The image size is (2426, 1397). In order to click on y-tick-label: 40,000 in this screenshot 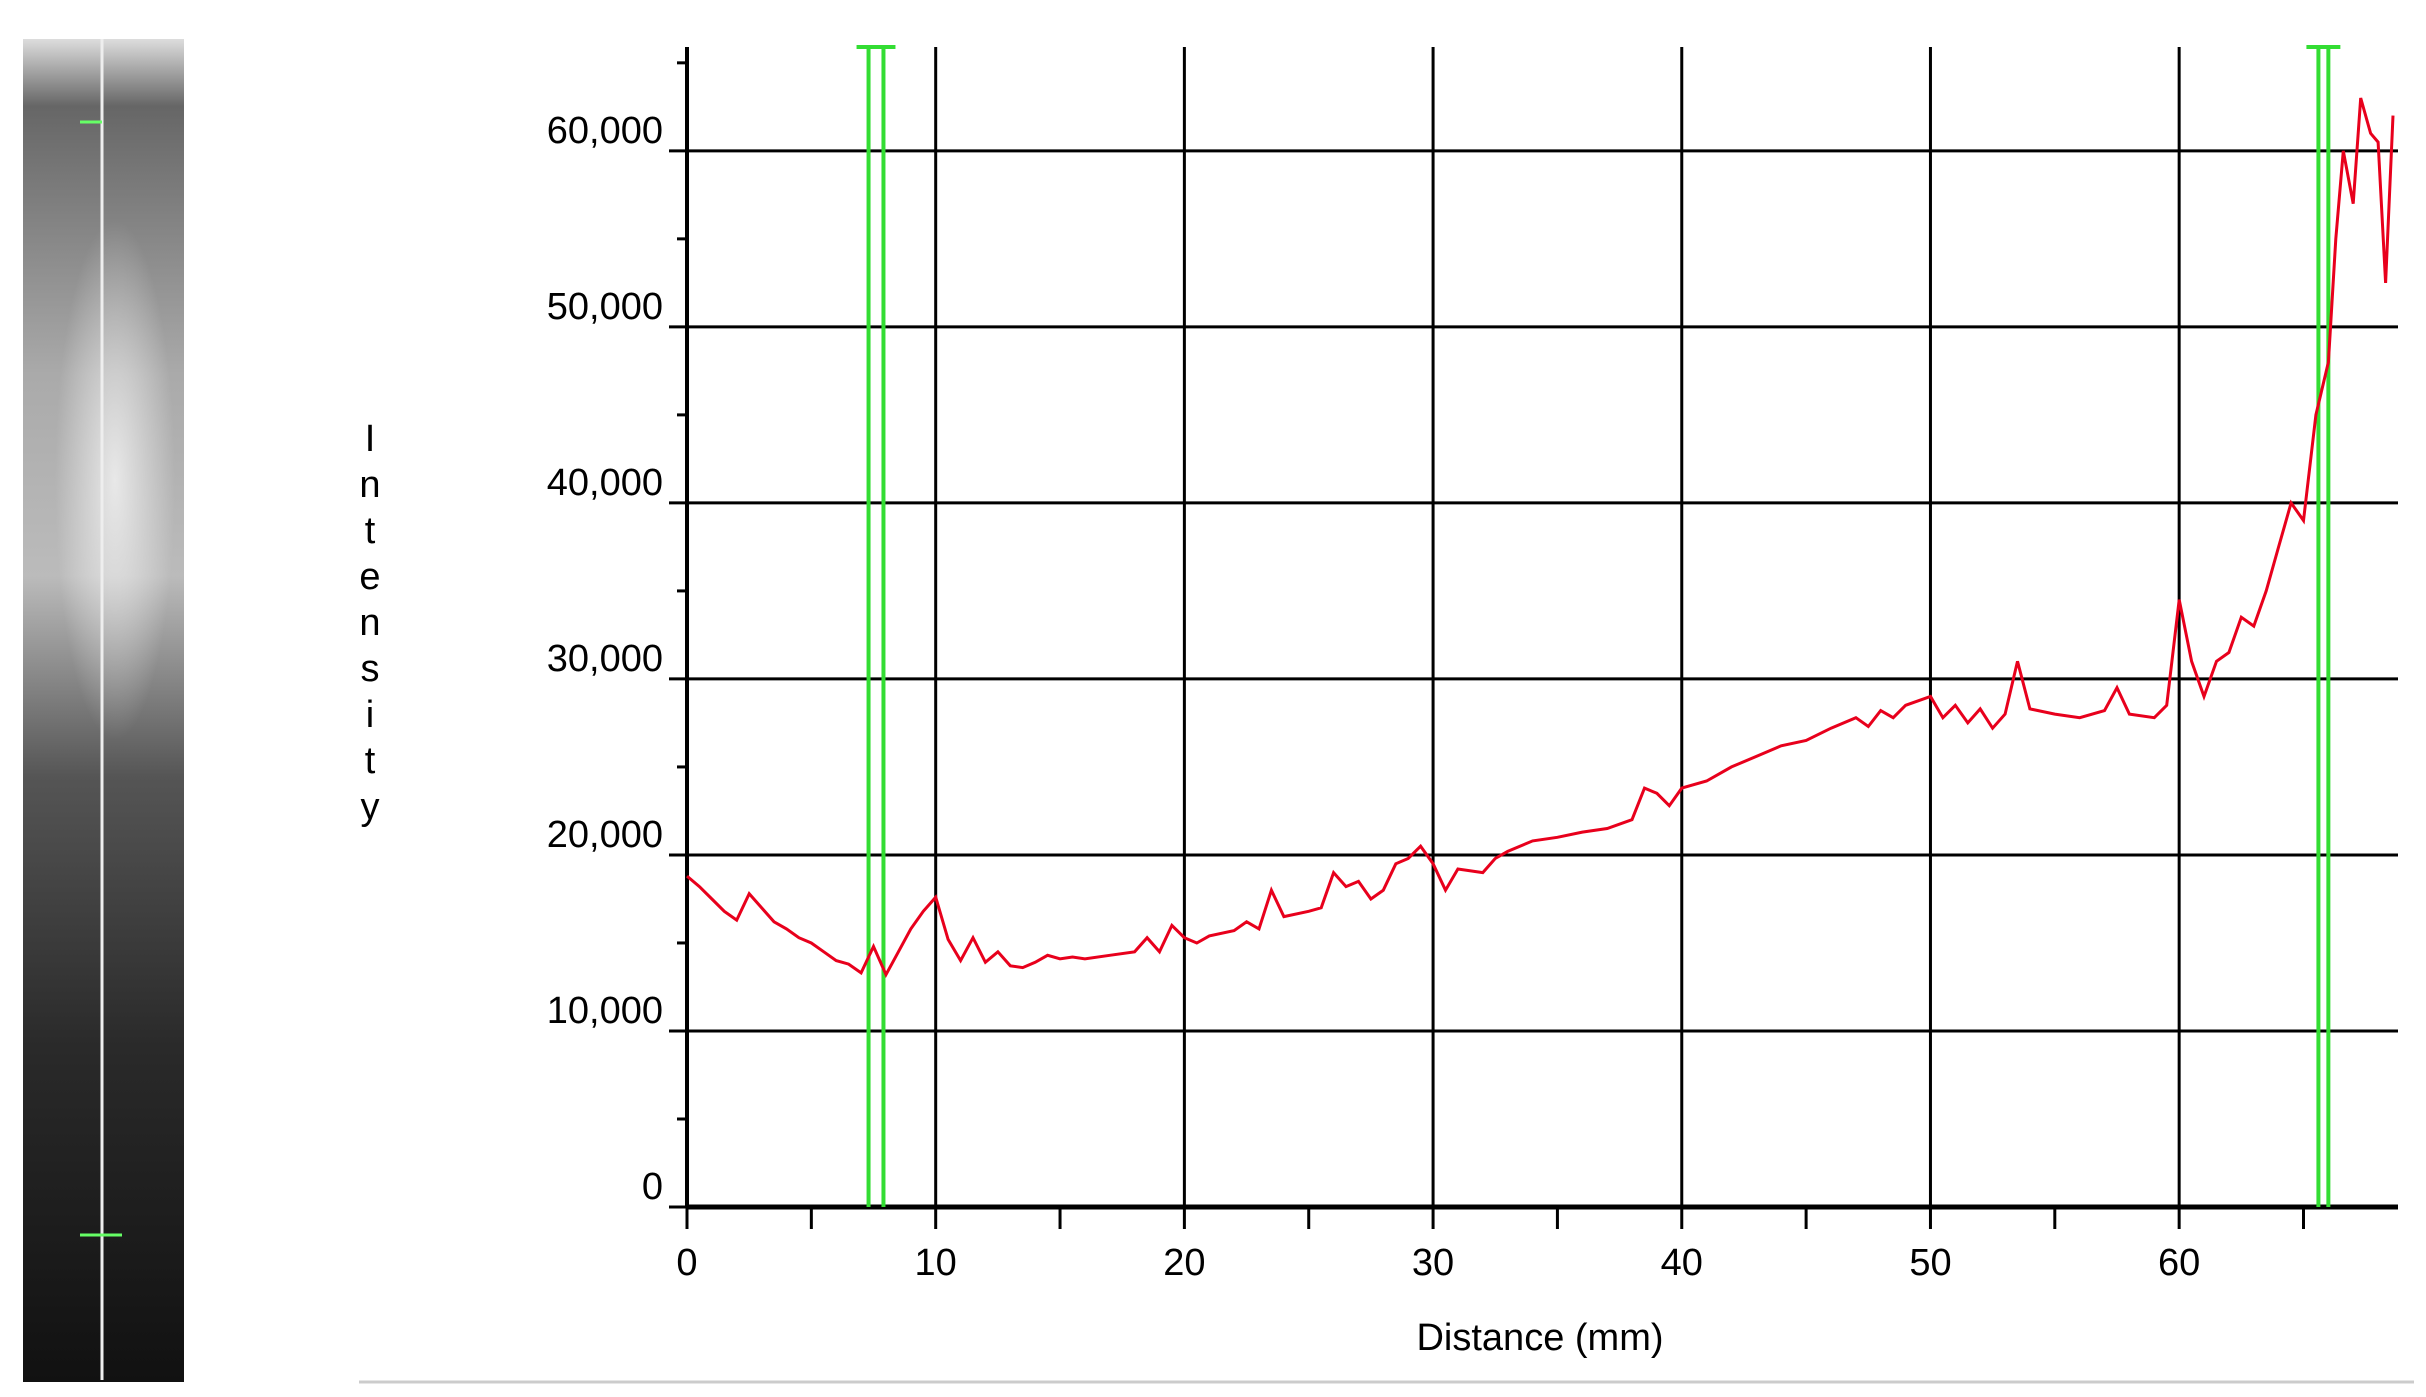, I will do `click(605, 483)`.